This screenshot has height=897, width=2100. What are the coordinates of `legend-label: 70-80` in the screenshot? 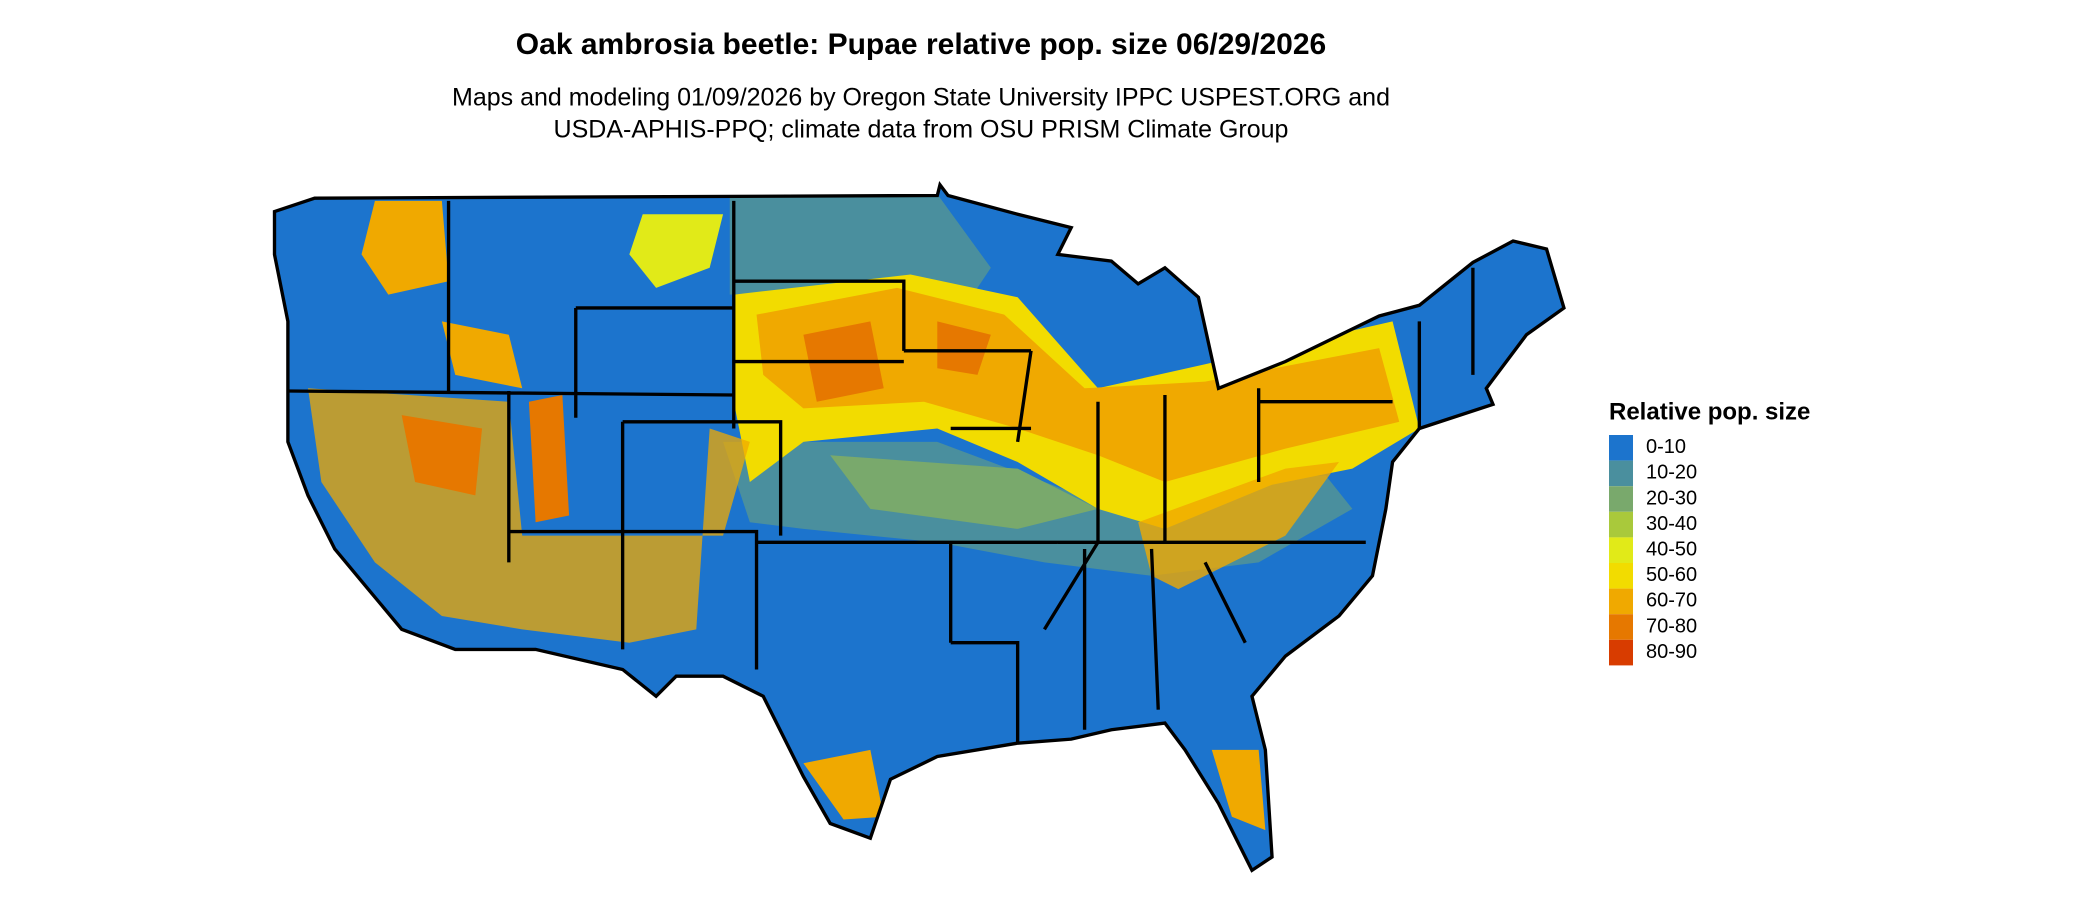 It's located at (1671, 626).